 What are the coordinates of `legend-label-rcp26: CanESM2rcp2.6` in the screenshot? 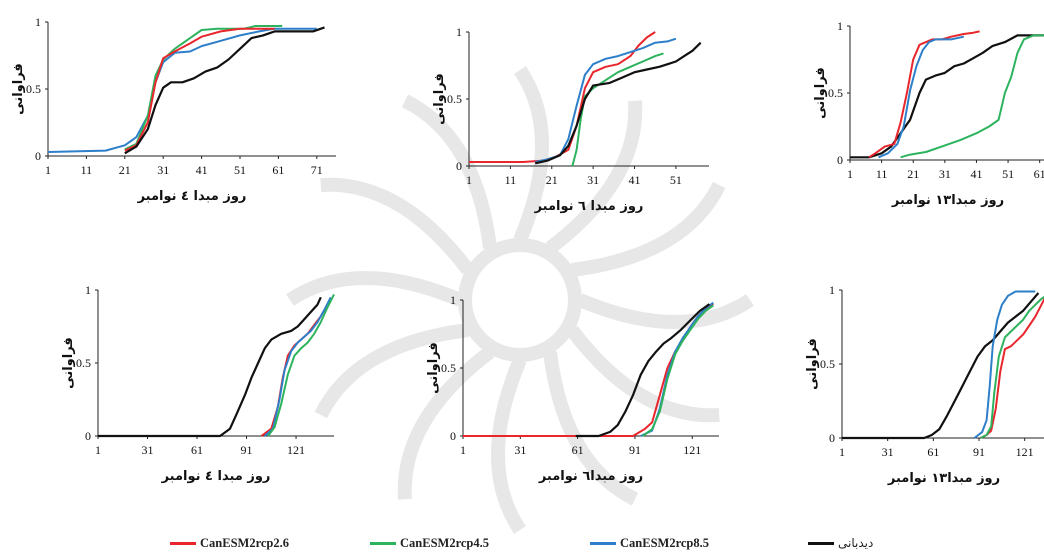 It's located at (245, 542).